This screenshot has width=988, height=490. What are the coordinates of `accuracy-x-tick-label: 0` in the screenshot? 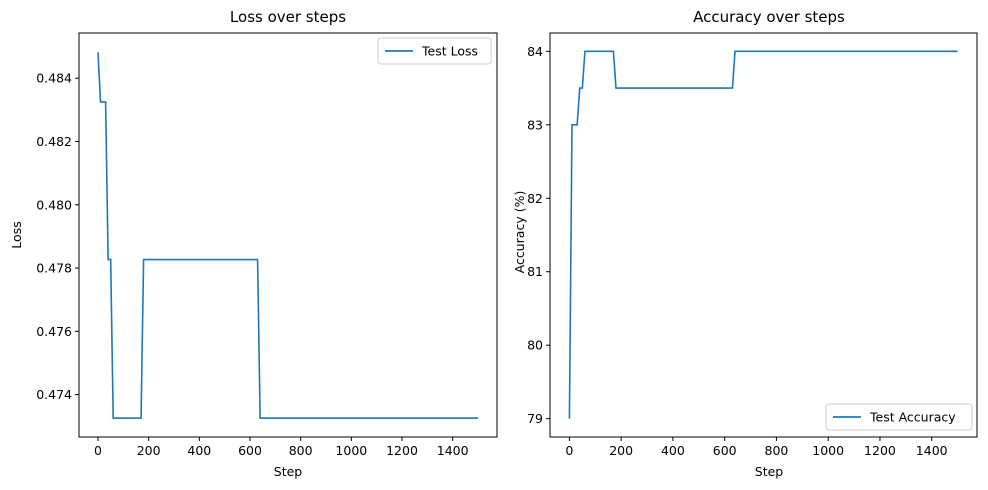 It's located at (569, 450).